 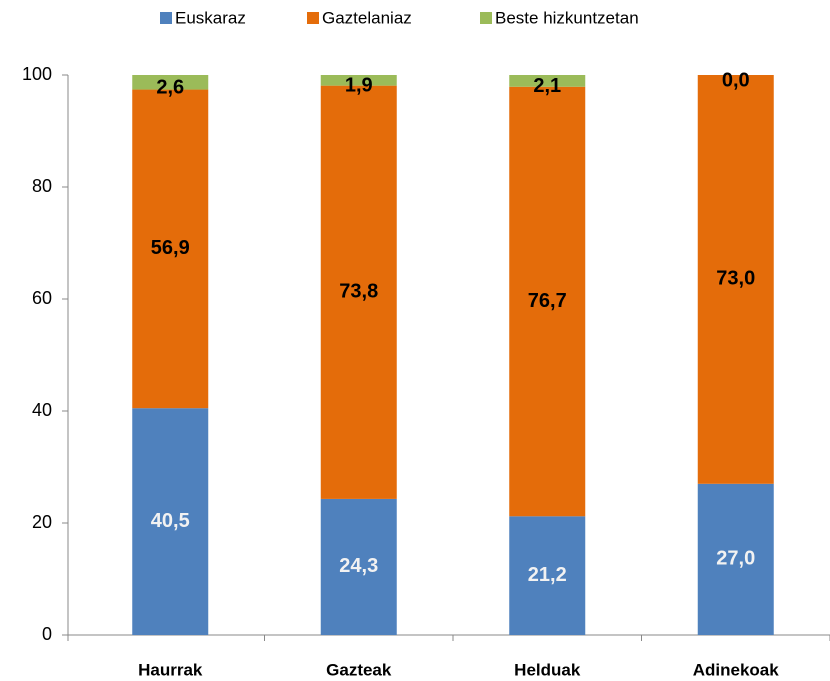 I want to click on legend-label: Gaztelaniaz, so click(x=367, y=17).